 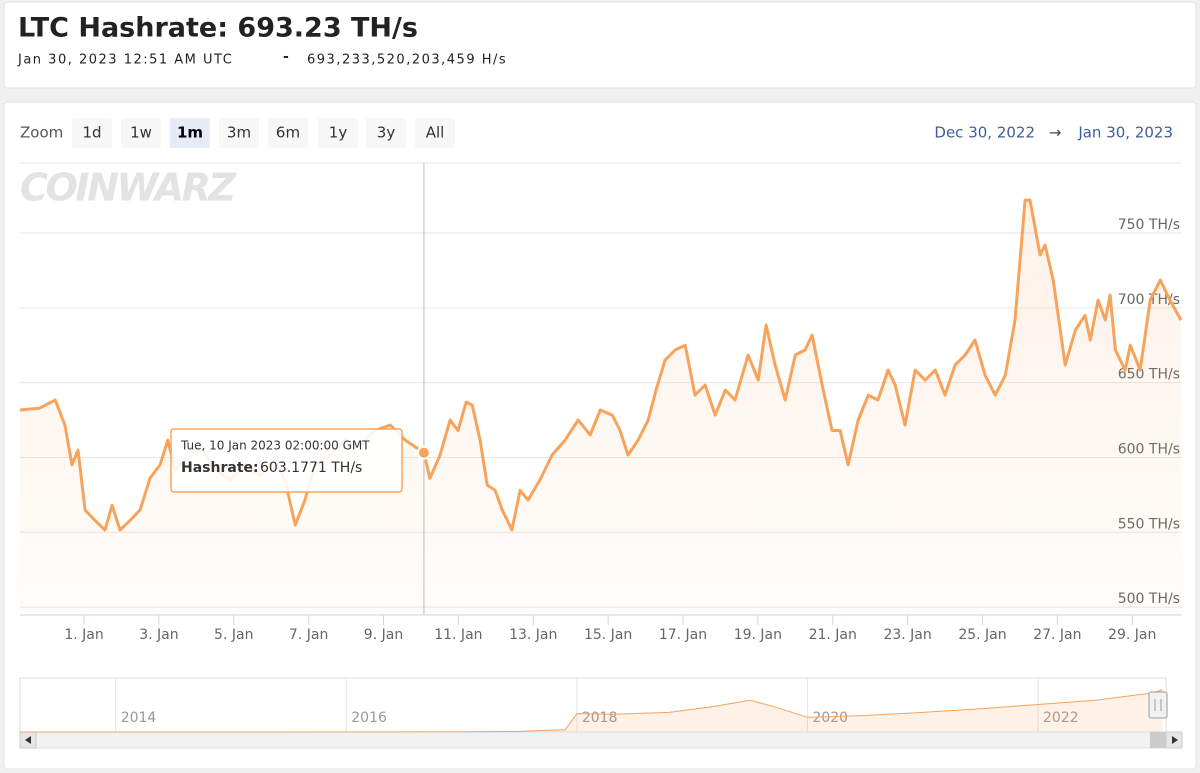 I want to click on x-tick-label: 19. Jan, so click(x=758, y=635).